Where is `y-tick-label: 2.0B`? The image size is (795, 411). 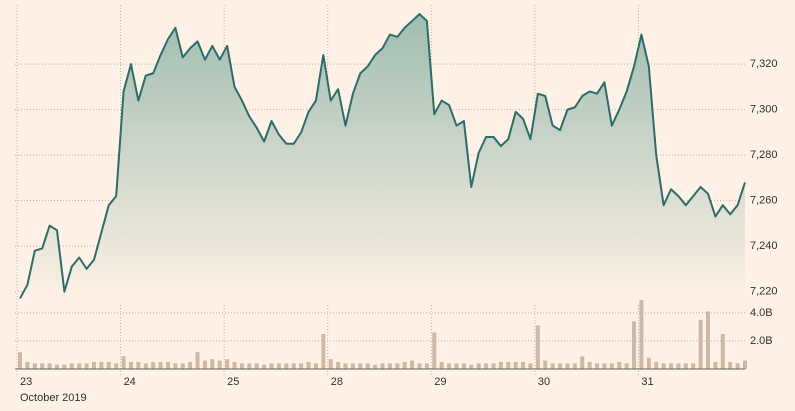
y-tick-label: 2.0B is located at coordinates (761, 341).